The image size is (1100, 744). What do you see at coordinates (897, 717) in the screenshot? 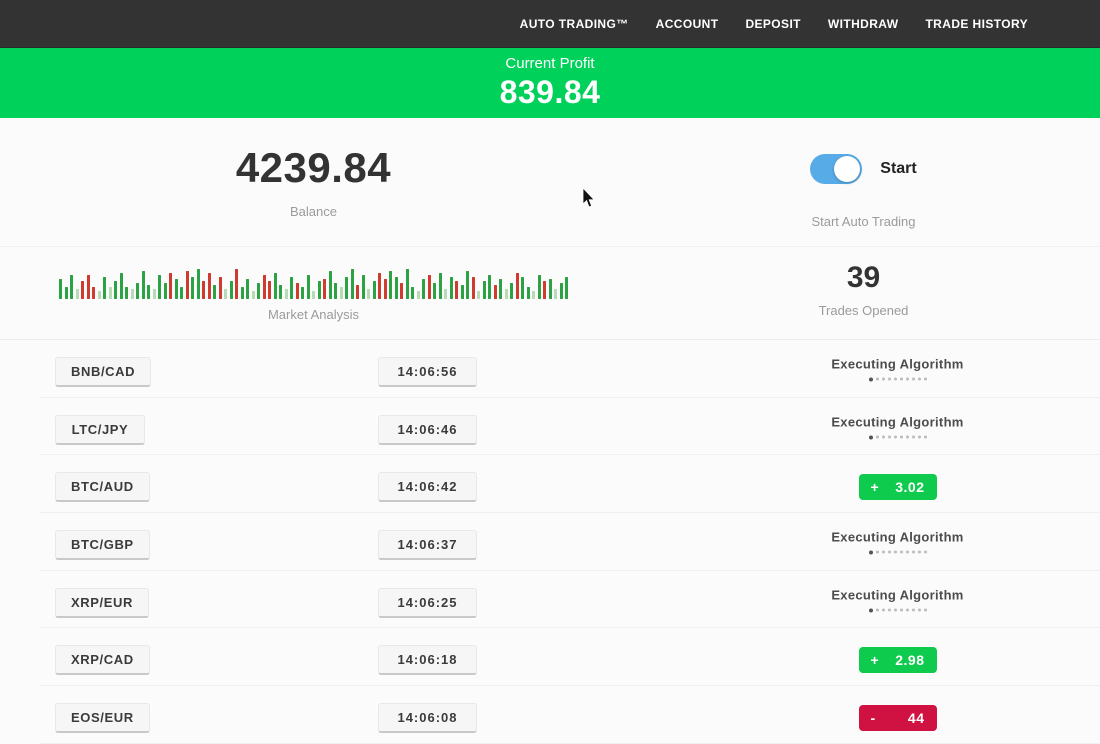
I see `result-badge: - 44` at bounding box center [897, 717].